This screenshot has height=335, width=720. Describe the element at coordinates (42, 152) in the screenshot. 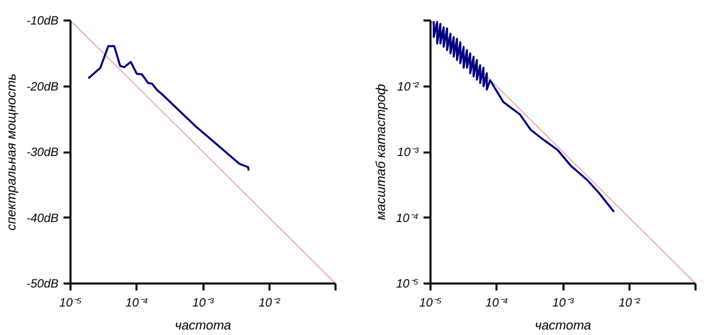

I see `y-tick-label: -30dB` at that location.